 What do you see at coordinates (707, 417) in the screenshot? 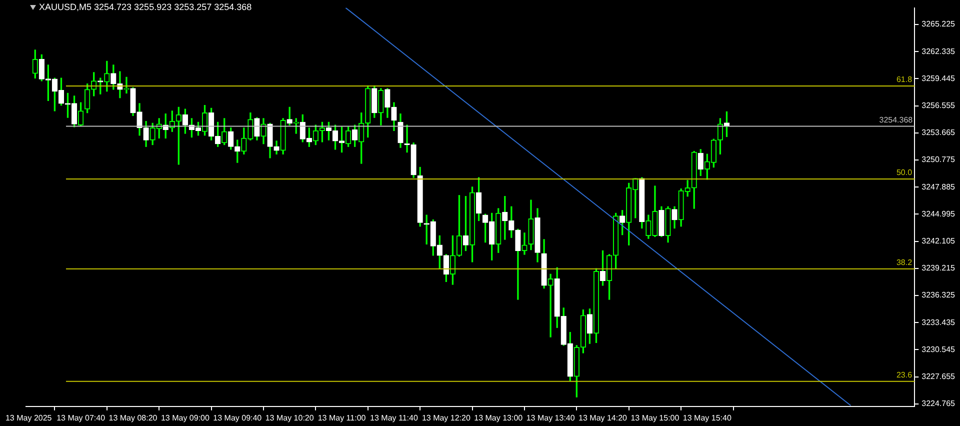
I see `x-tick-label: 13 May 15:40` at bounding box center [707, 417].